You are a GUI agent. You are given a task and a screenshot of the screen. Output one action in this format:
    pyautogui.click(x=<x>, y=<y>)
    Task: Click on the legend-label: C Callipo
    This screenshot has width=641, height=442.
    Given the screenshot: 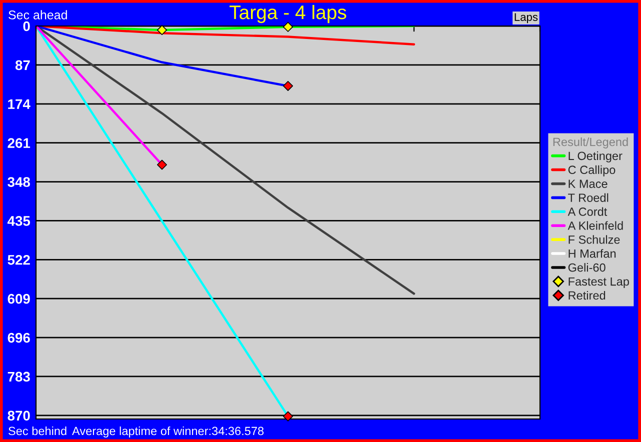 What is the action you would take?
    pyautogui.click(x=592, y=170)
    